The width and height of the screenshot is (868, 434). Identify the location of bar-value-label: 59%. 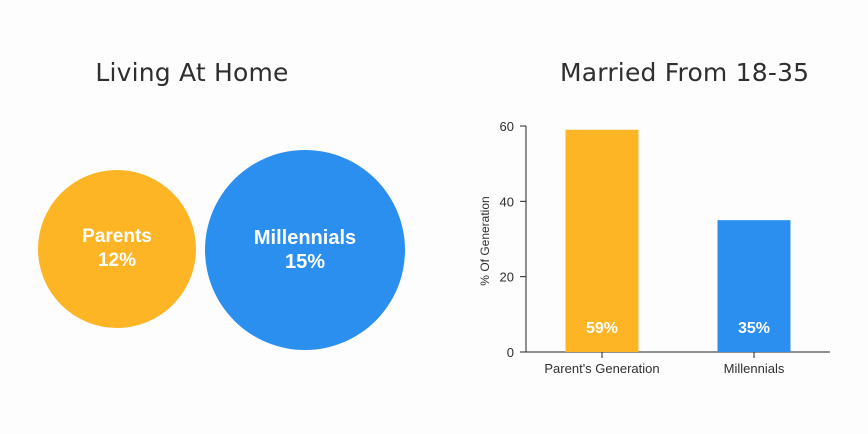
(602, 328).